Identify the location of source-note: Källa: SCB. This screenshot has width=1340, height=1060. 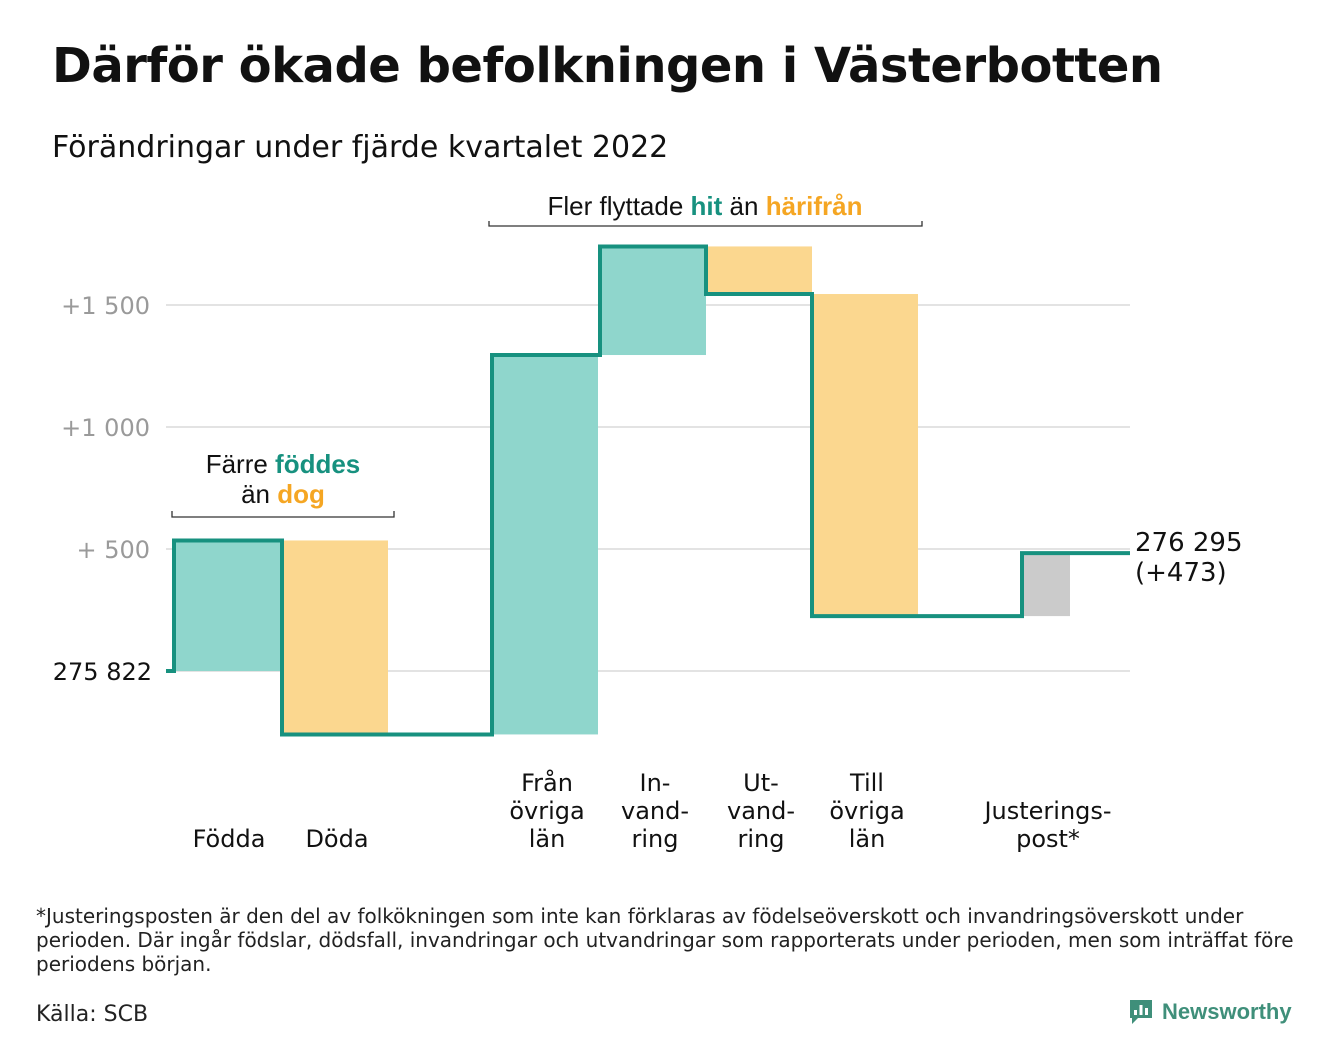
(92, 1014).